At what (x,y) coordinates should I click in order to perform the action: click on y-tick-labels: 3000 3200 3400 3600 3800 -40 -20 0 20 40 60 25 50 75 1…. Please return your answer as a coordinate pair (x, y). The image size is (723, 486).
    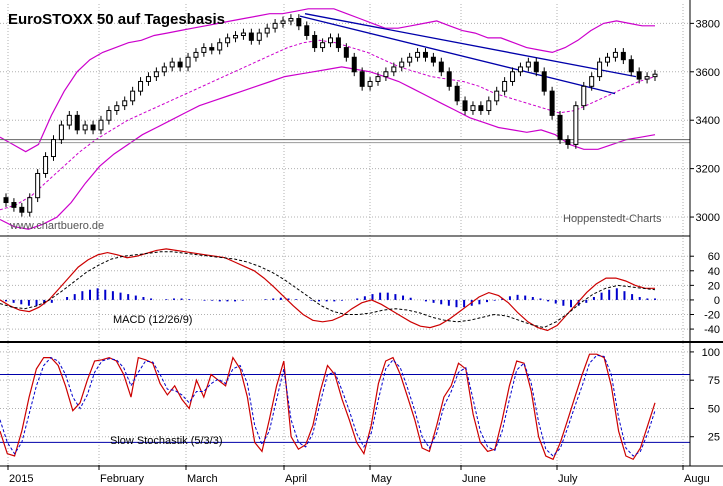
    Looking at the image, I should click on (708, 230).